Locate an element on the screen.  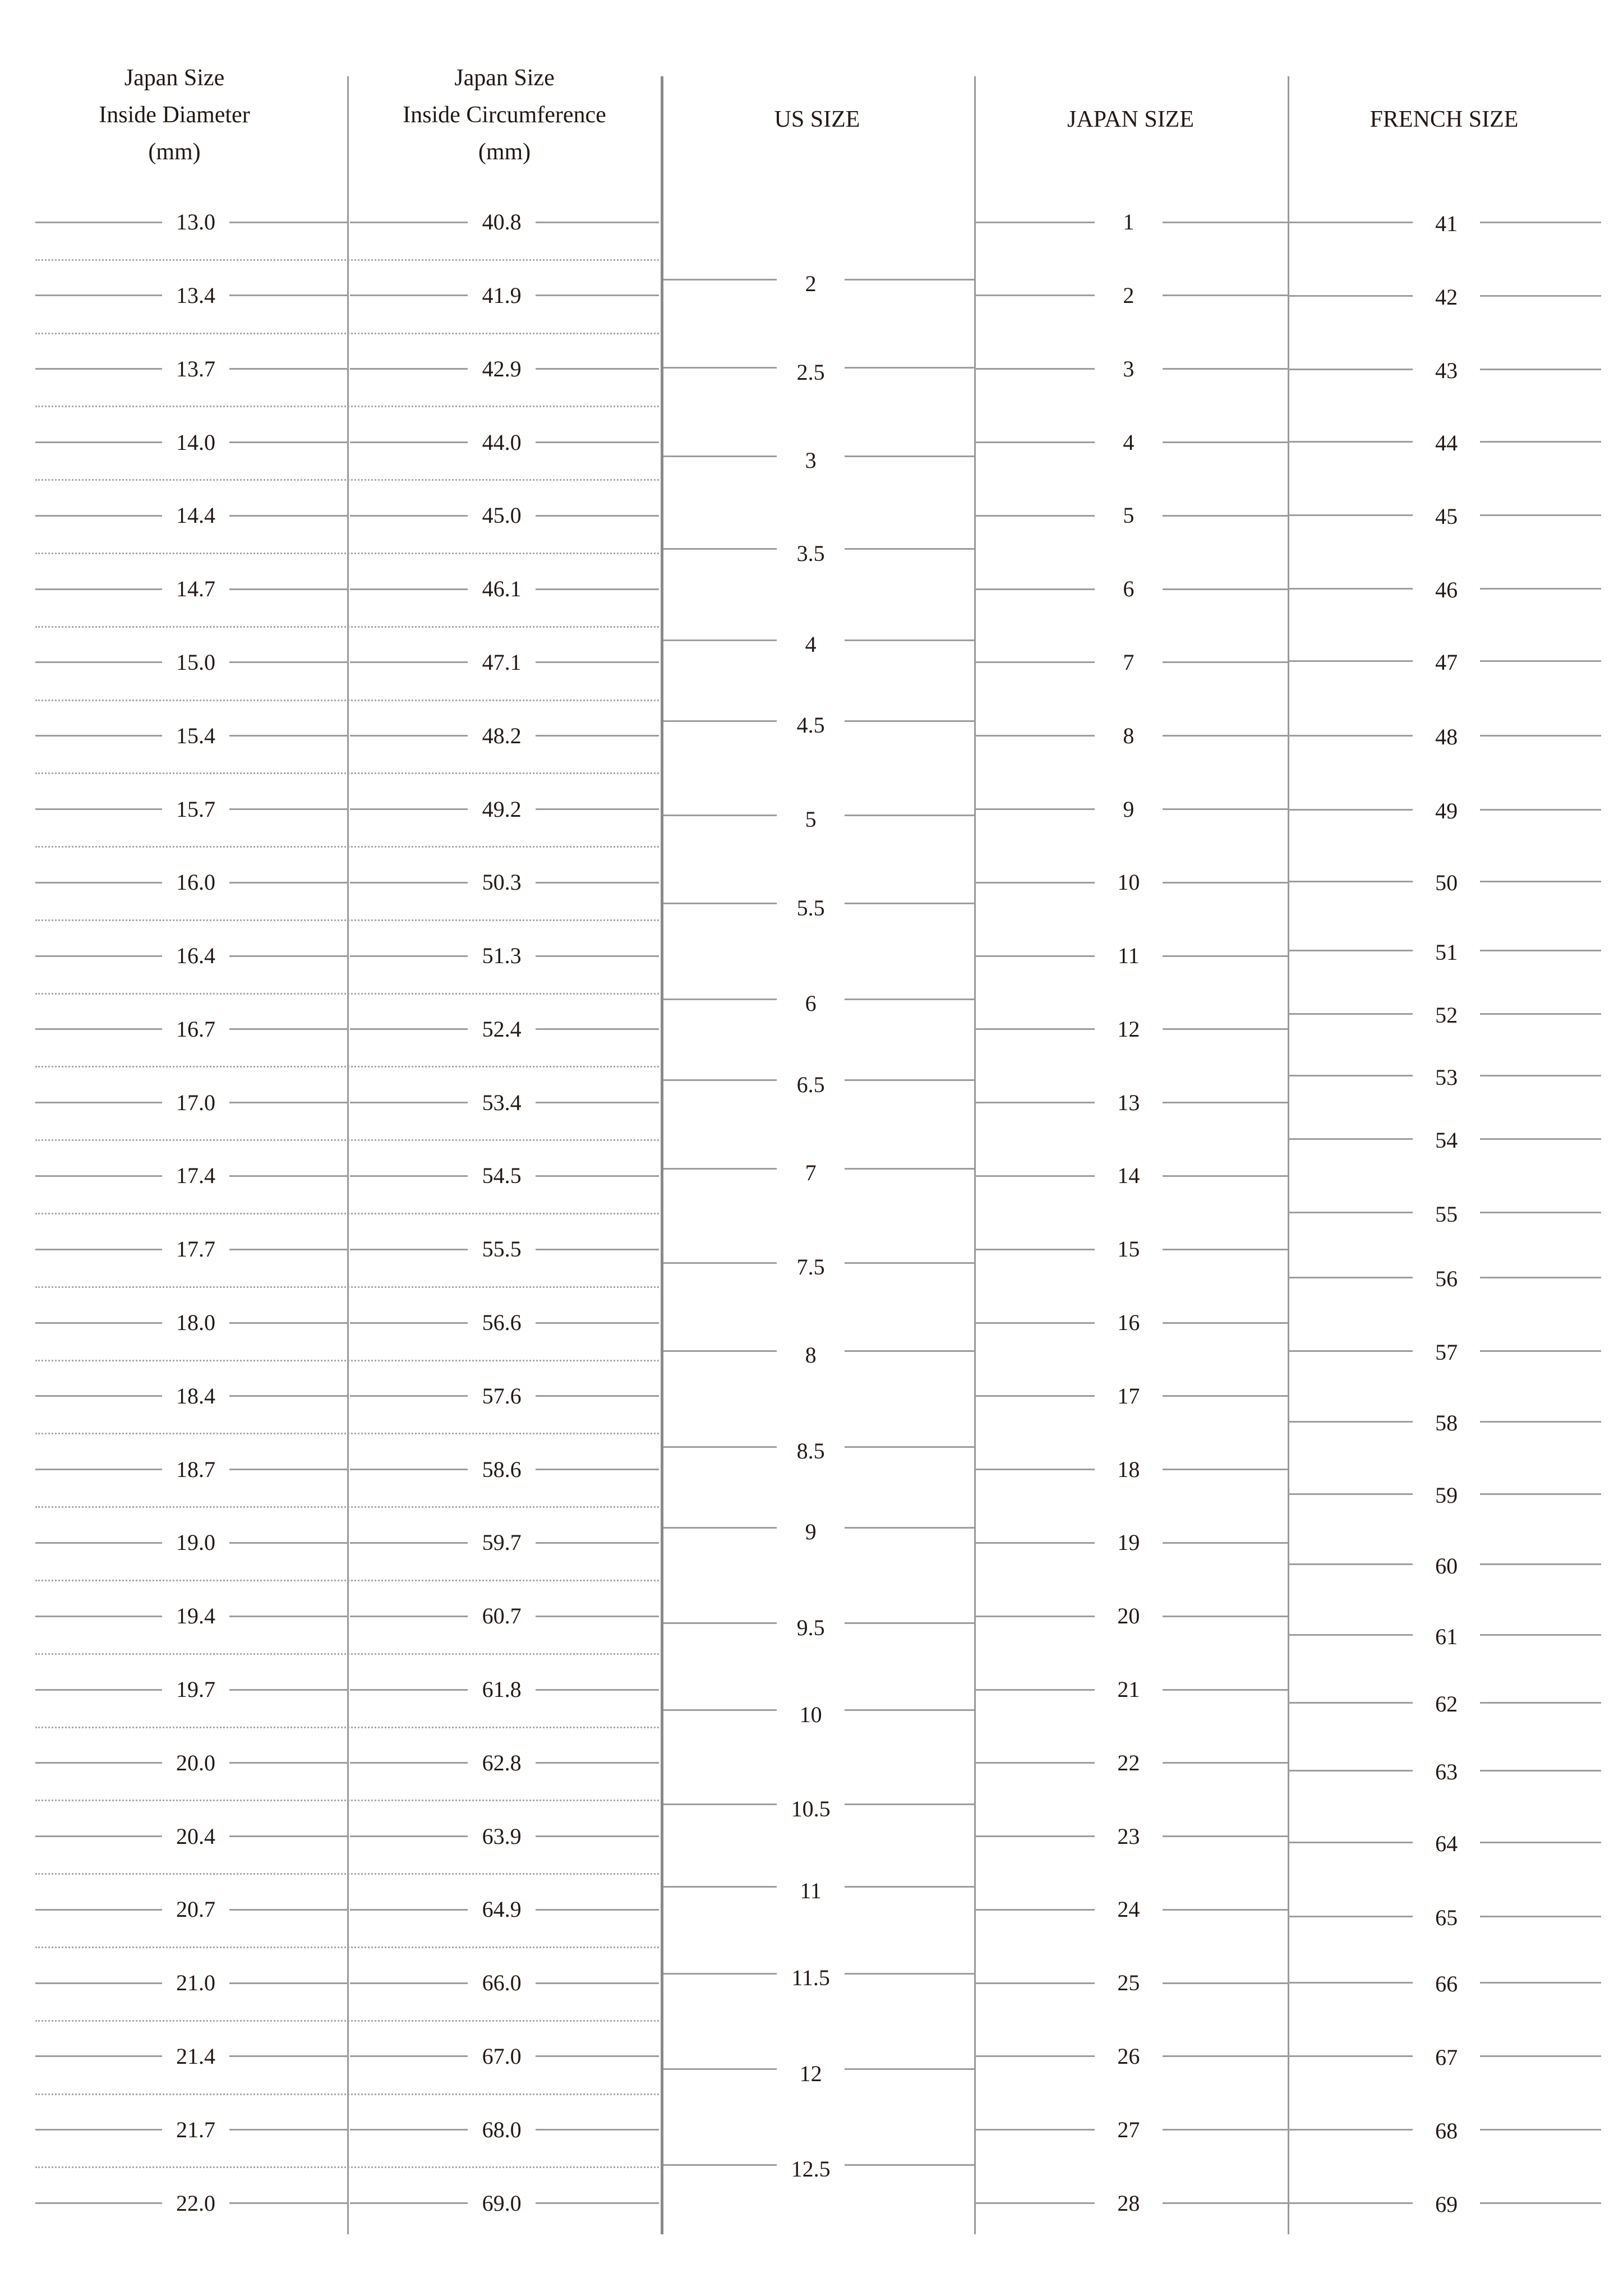
diameter-value: 17.7 is located at coordinates (195, 1249).